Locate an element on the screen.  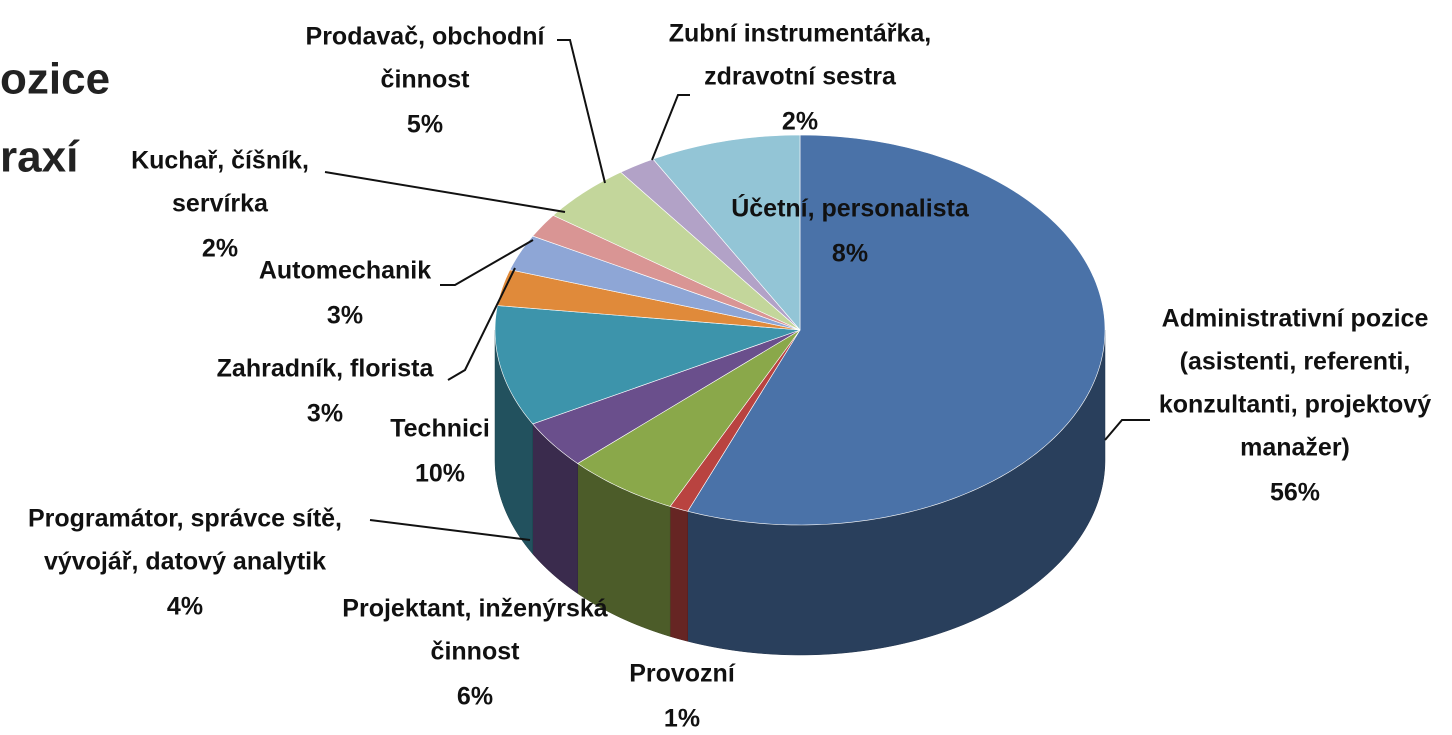
value-label: 4% is located at coordinates (185, 607).